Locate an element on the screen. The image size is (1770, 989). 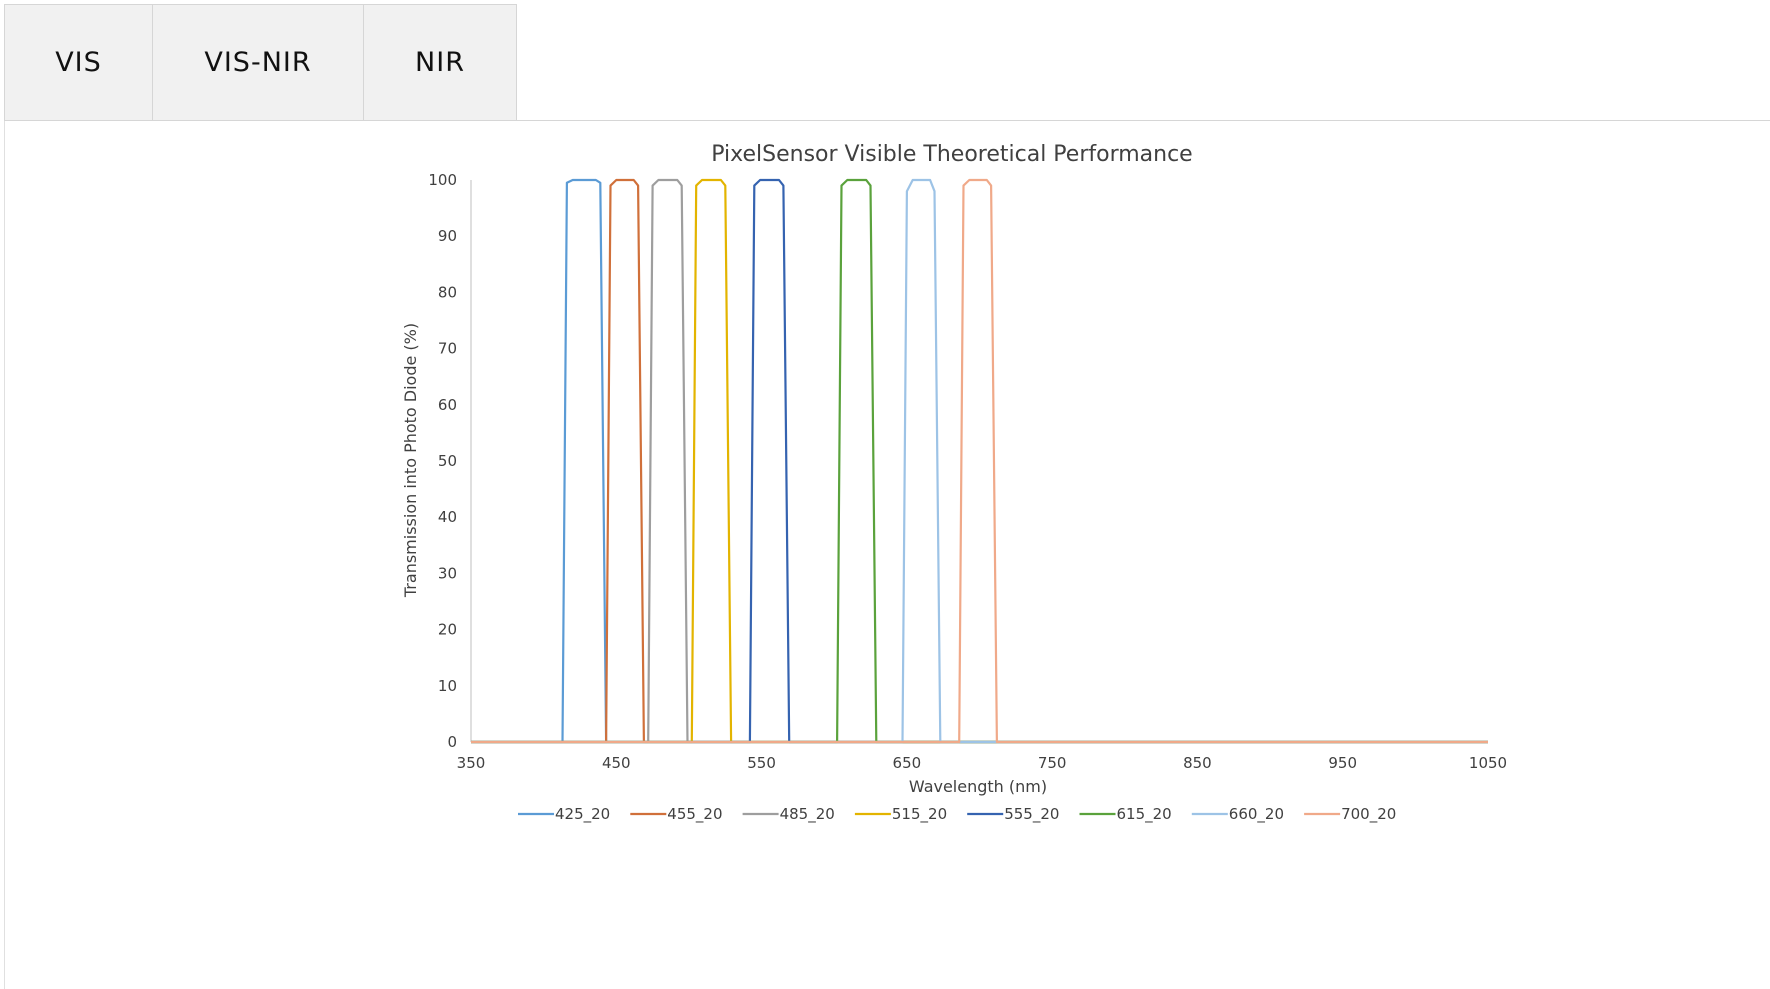
legend-label: 660_20 is located at coordinates (1256, 814).